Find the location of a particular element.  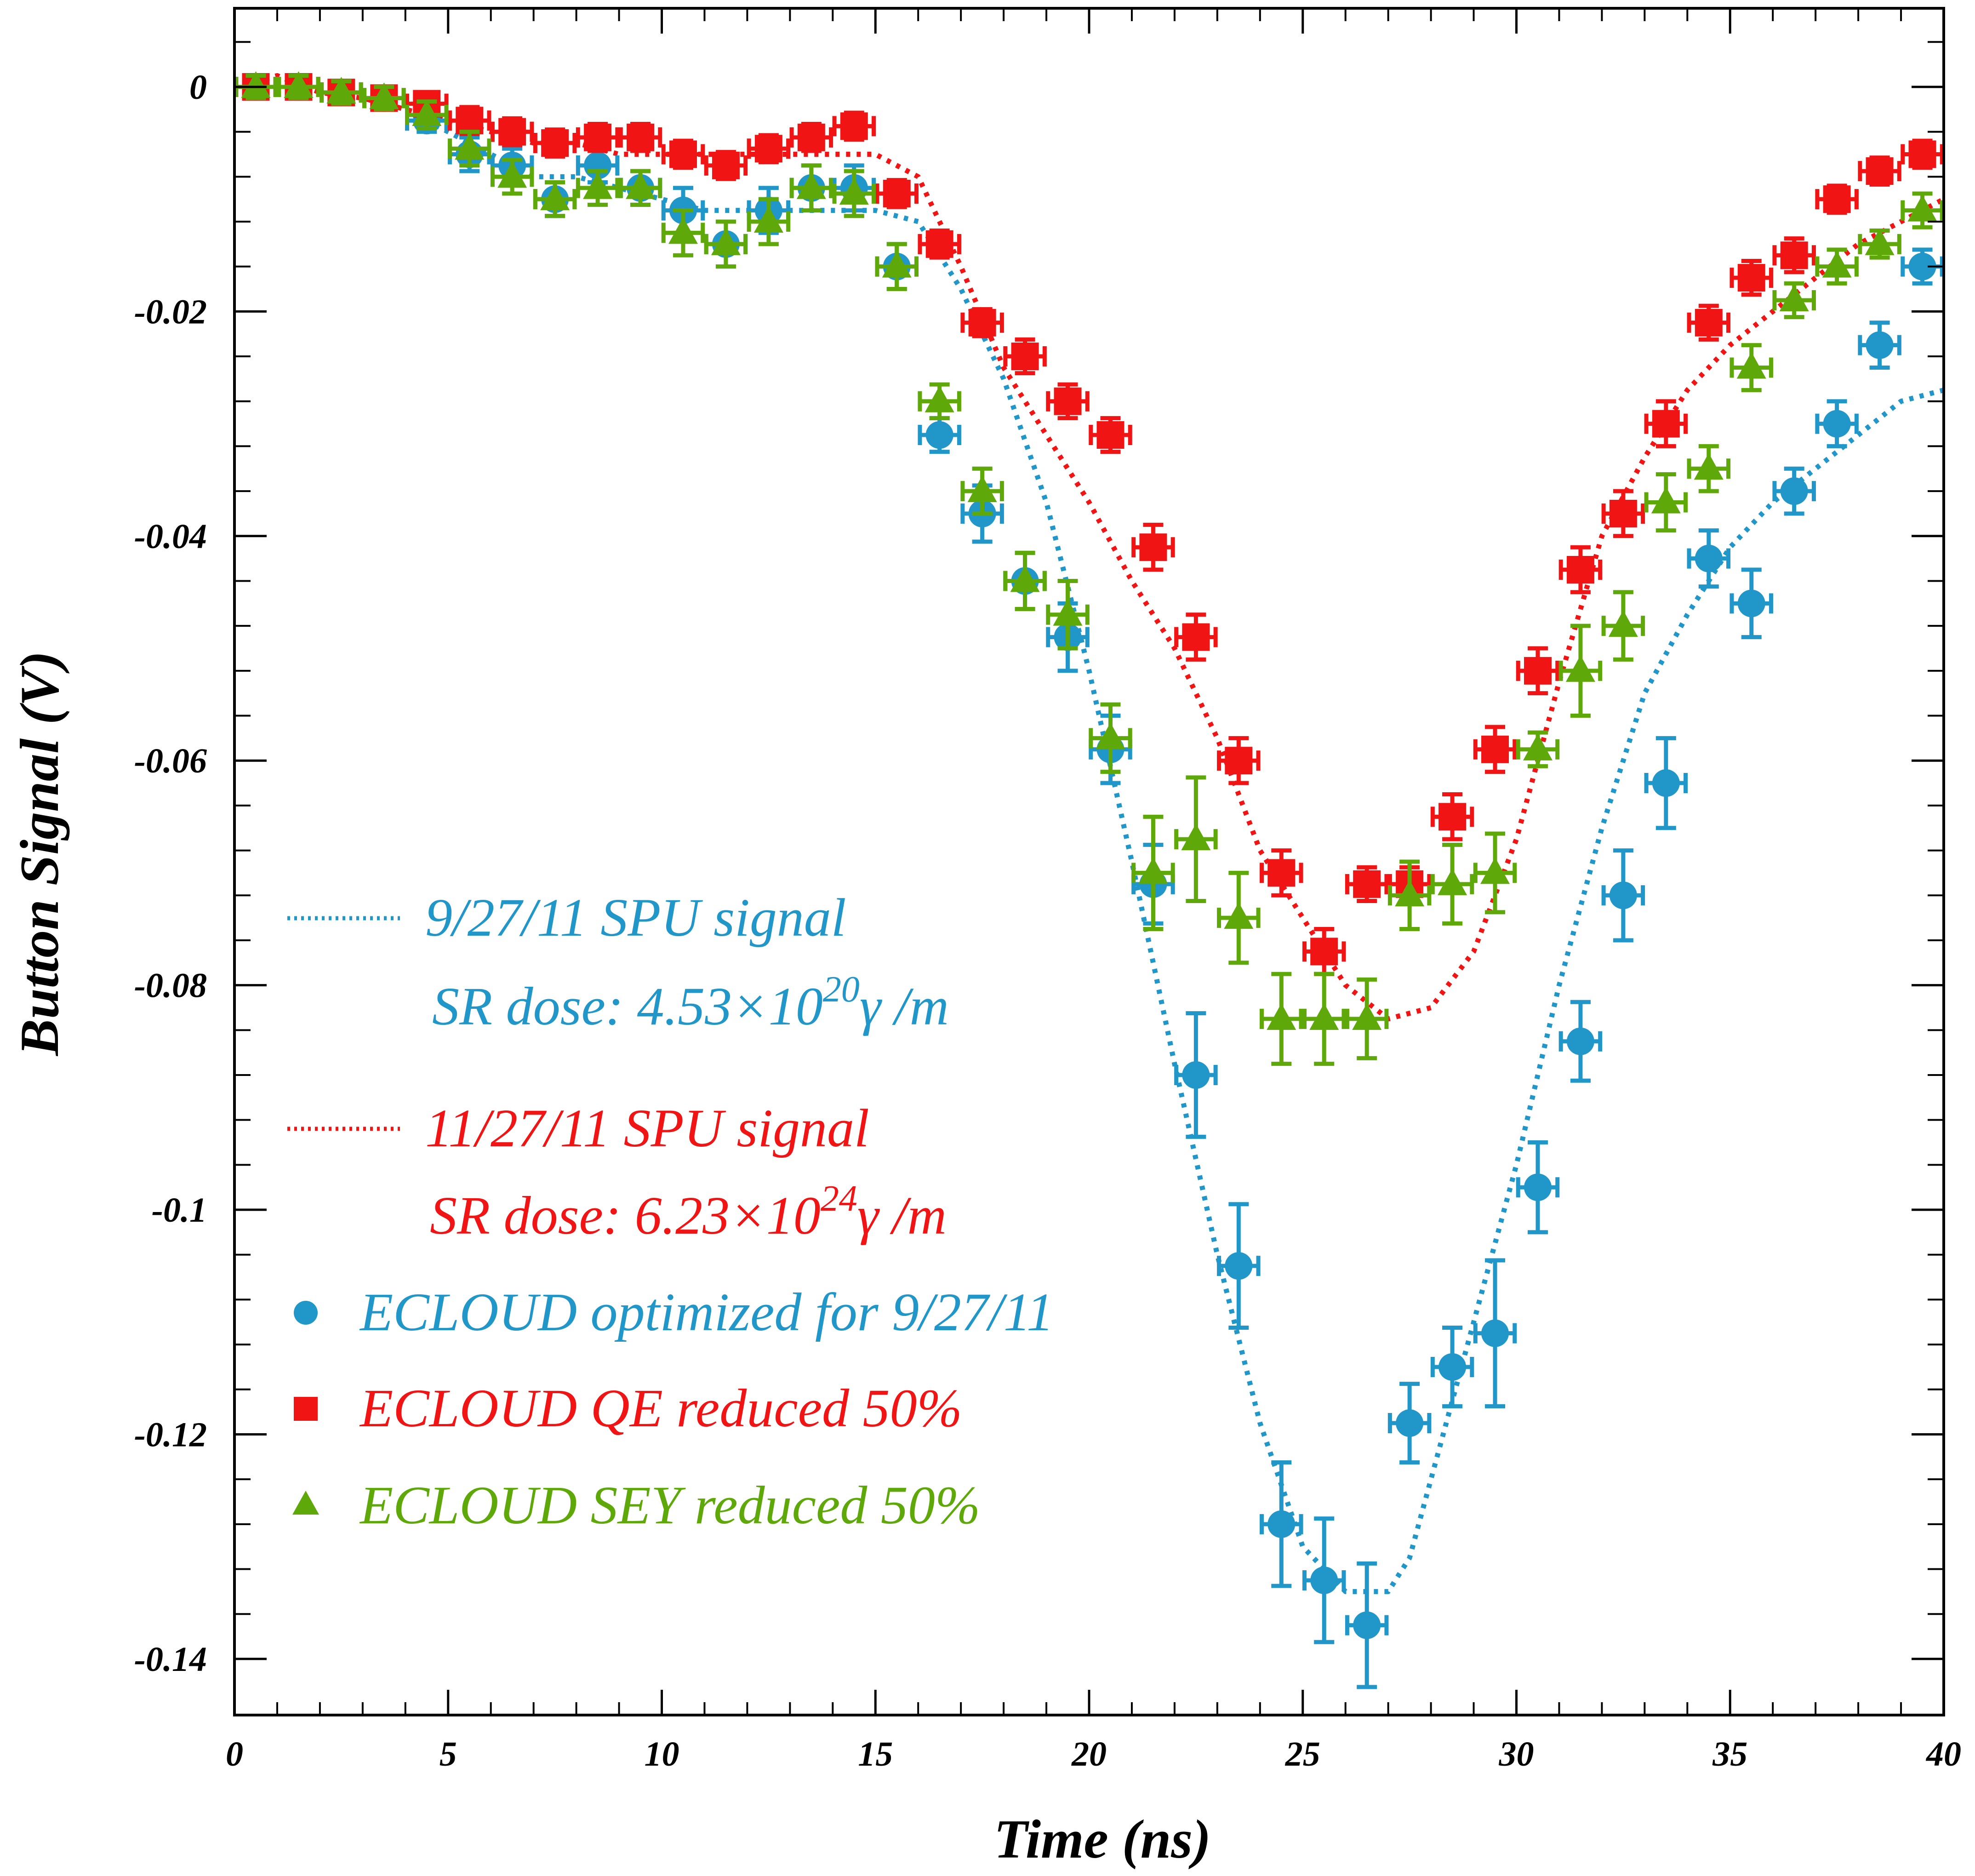

y-tick-label: -0.1 is located at coordinates (179, 1210).